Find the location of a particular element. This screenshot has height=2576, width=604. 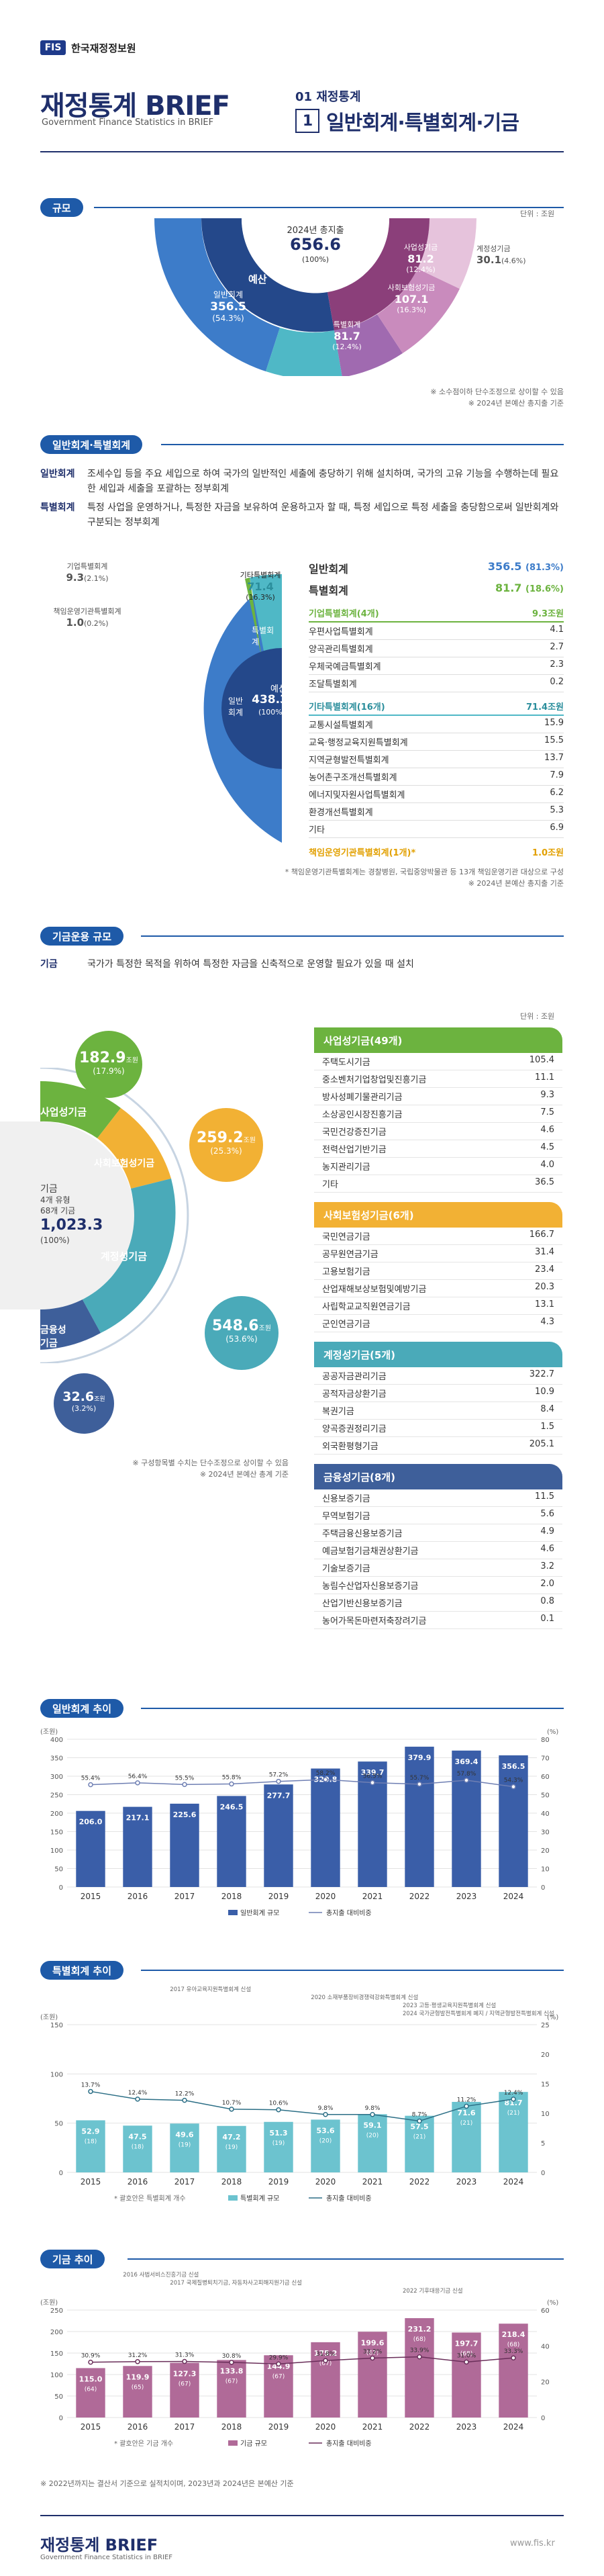

section-title: 1 일반회계·특별회계·기금 is located at coordinates (407, 121).